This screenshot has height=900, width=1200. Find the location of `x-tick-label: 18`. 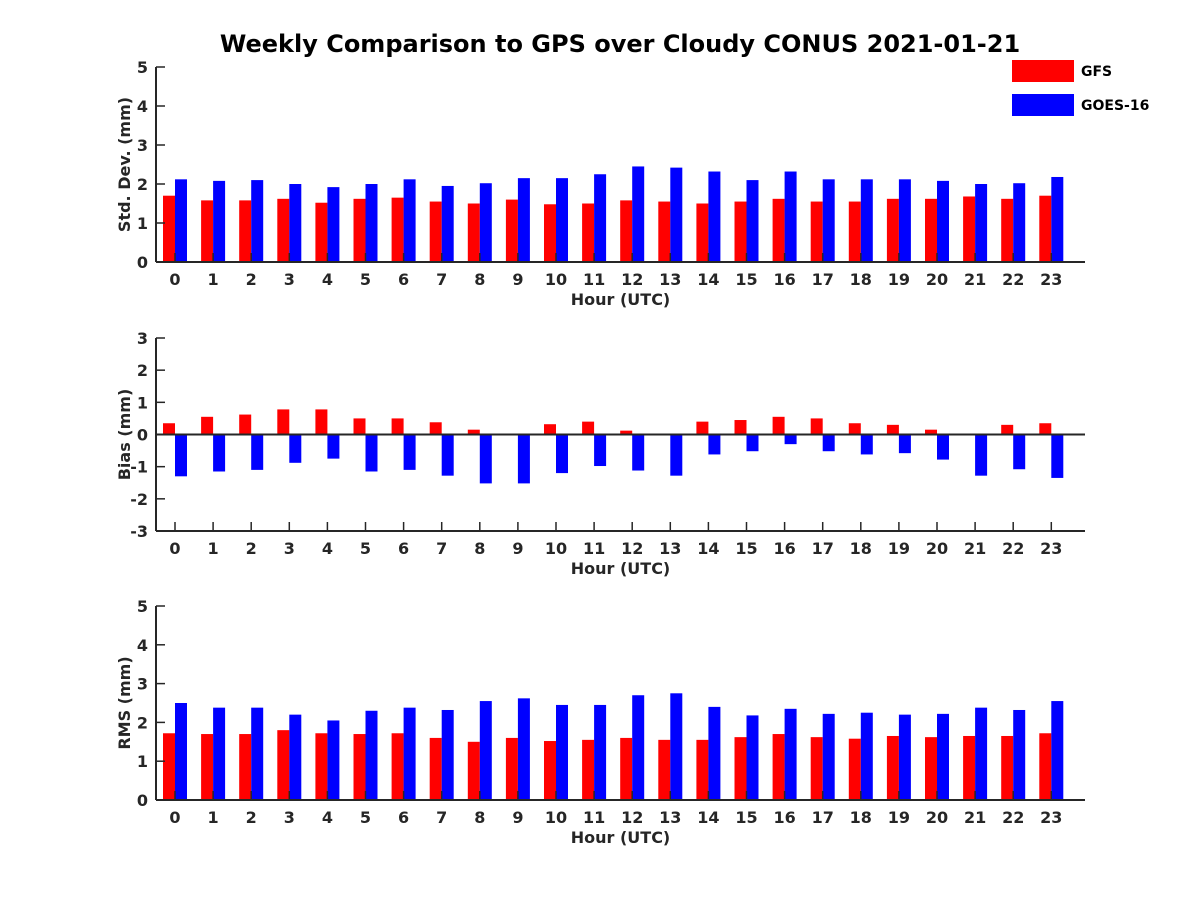

x-tick-label: 18 is located at coordinates (861, 548).